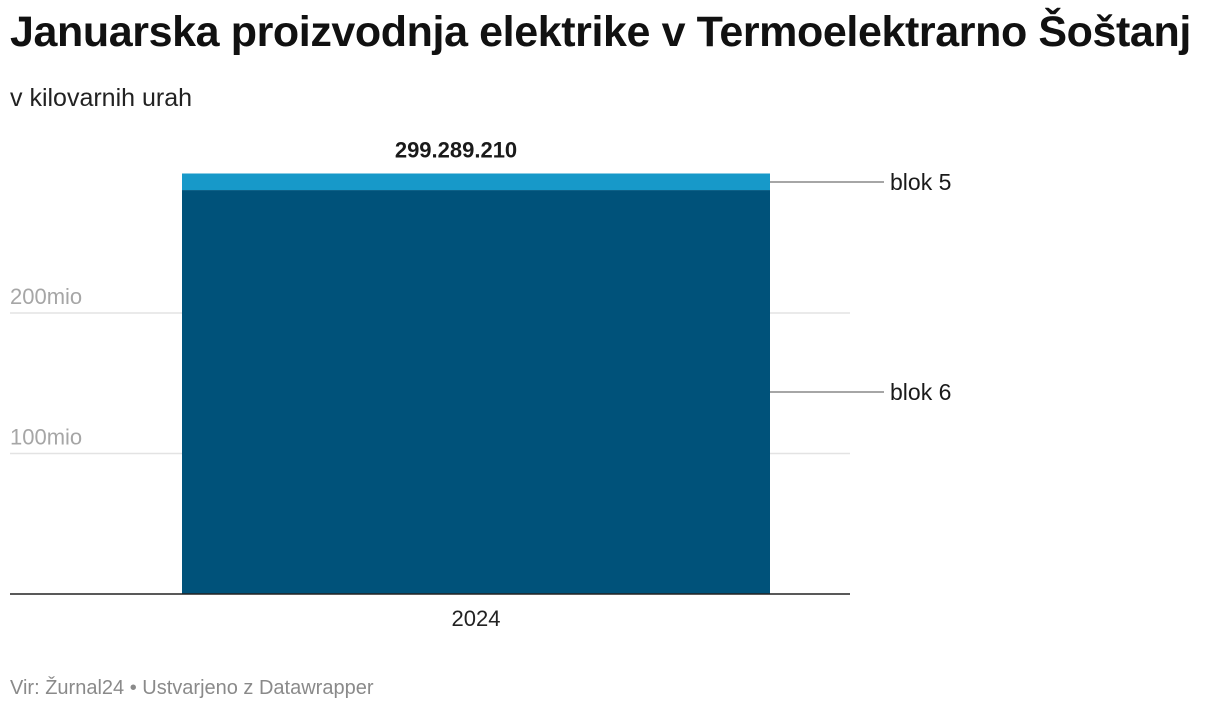 The height and width of the screenshot is (714, 1220). What do you see at coordinates (456, 149) in the screenshot?
I see `bar-total-label: 299.289.210` at bounding box center [456, 149].